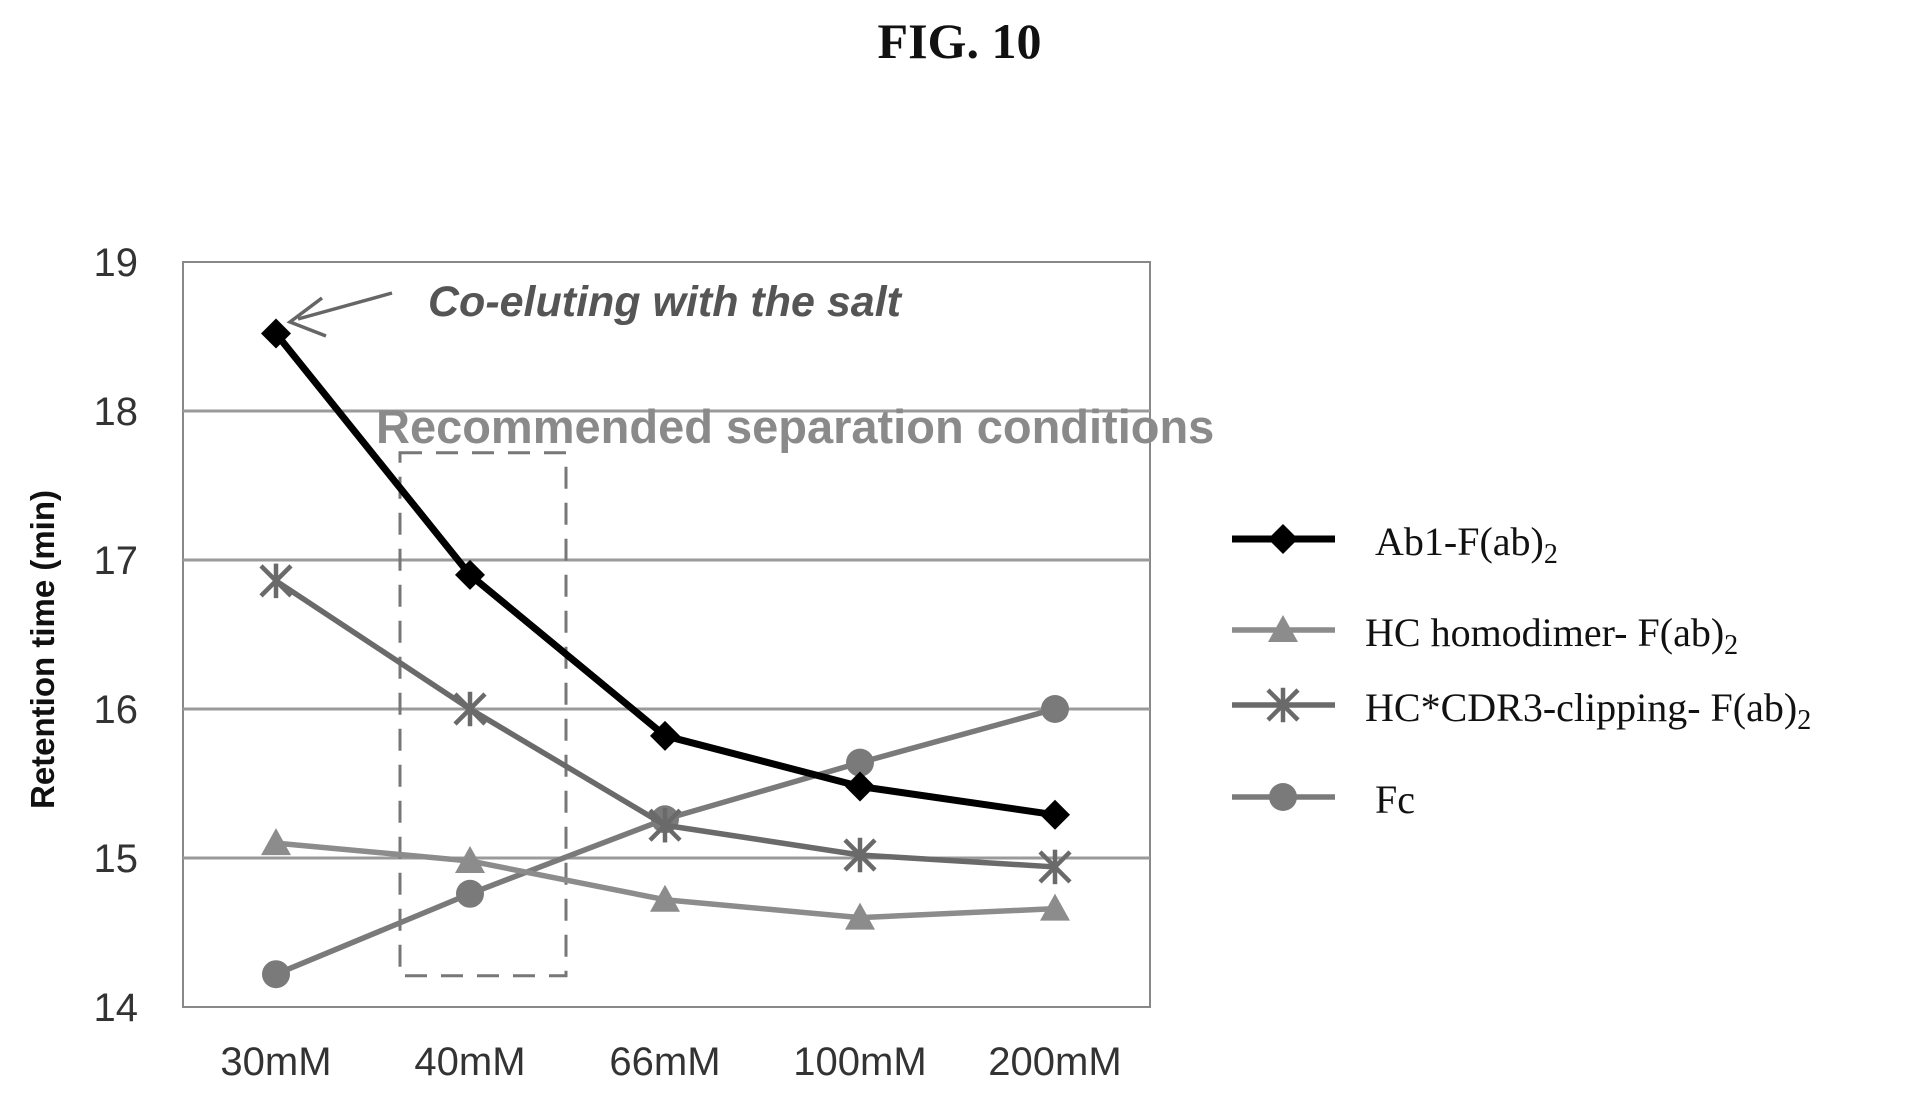  What do you see at coordinates (859, 1062) in the screenshot?
I see `x-tick-label: 100mM` at bounding box center [859, 1062].